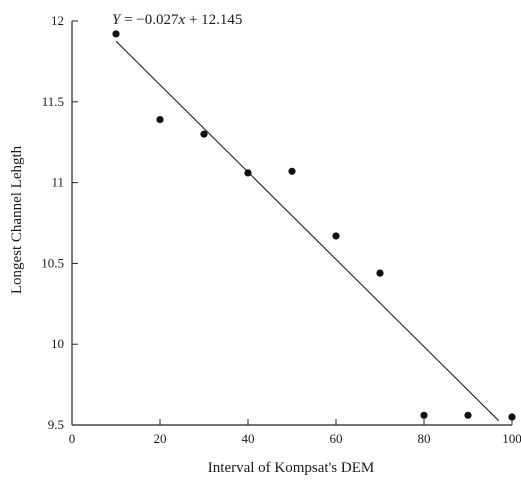 The height and width of the screenshot is (487, 521). I want to click on x-axis-title: Interval of Kompsat's DEM, so click(291, 468).